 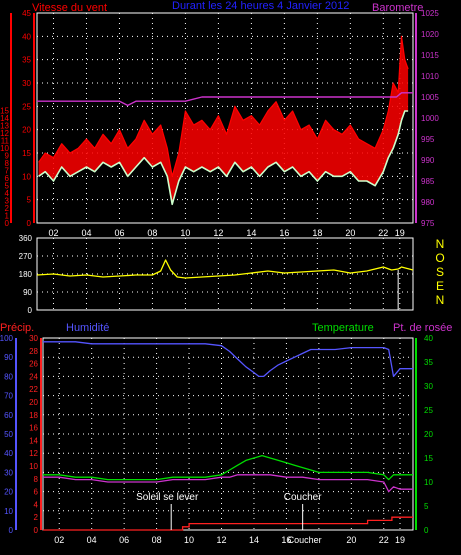 What do you see at coordinates (226, 233) in the screenshot?
I see `wind-time-axis: 02 04 06 08 10 12 14 16 18 20 22 19` at bounding box center [226, 233].